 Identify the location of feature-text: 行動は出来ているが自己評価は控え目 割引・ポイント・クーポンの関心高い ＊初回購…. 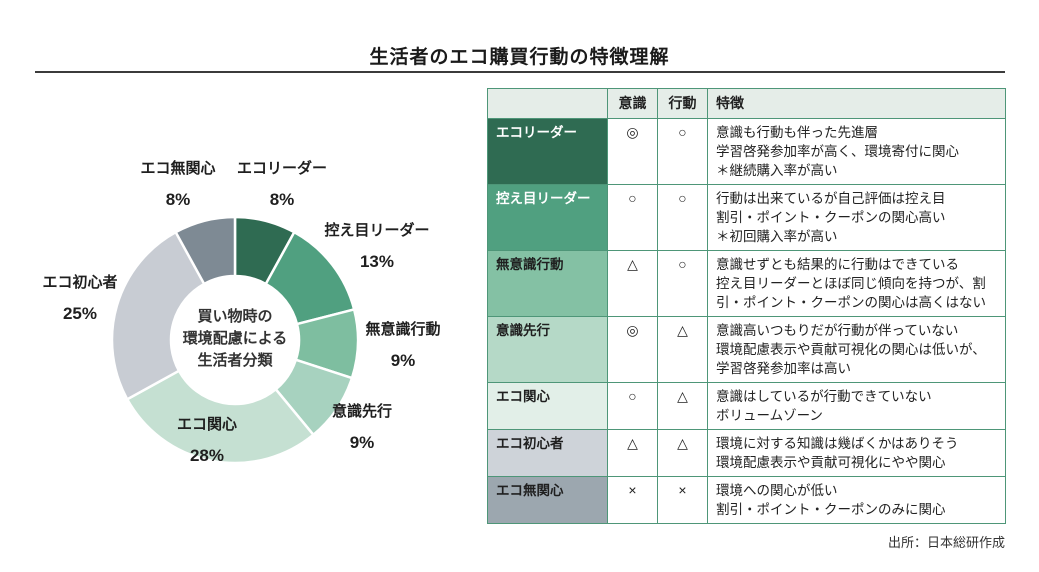
(856, 217).